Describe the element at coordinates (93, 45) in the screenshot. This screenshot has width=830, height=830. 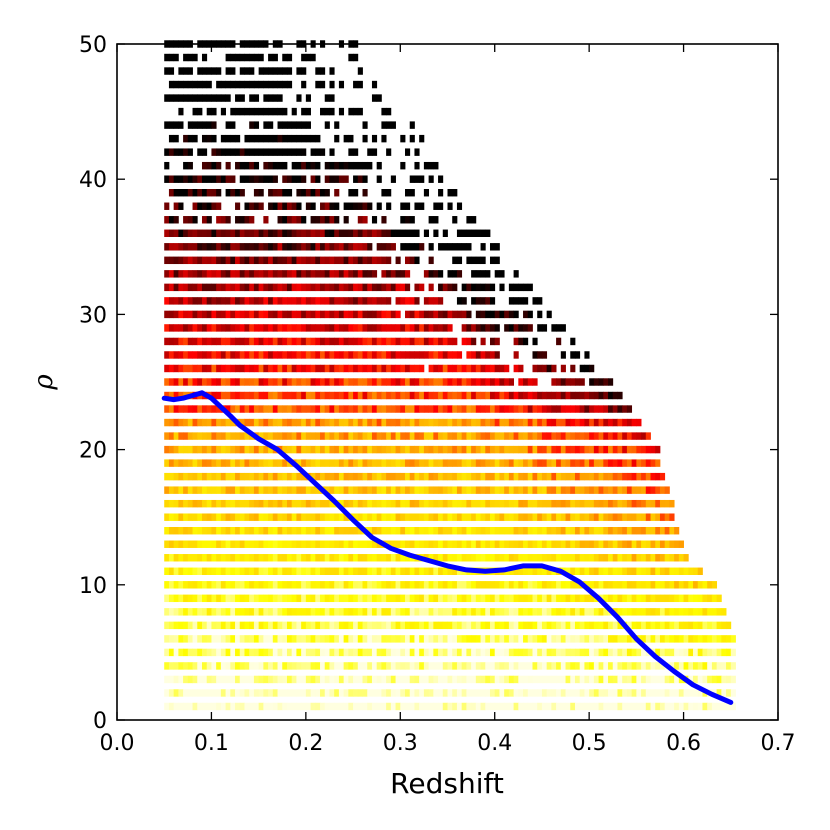
I see `y-tick-label: 50` at that location.